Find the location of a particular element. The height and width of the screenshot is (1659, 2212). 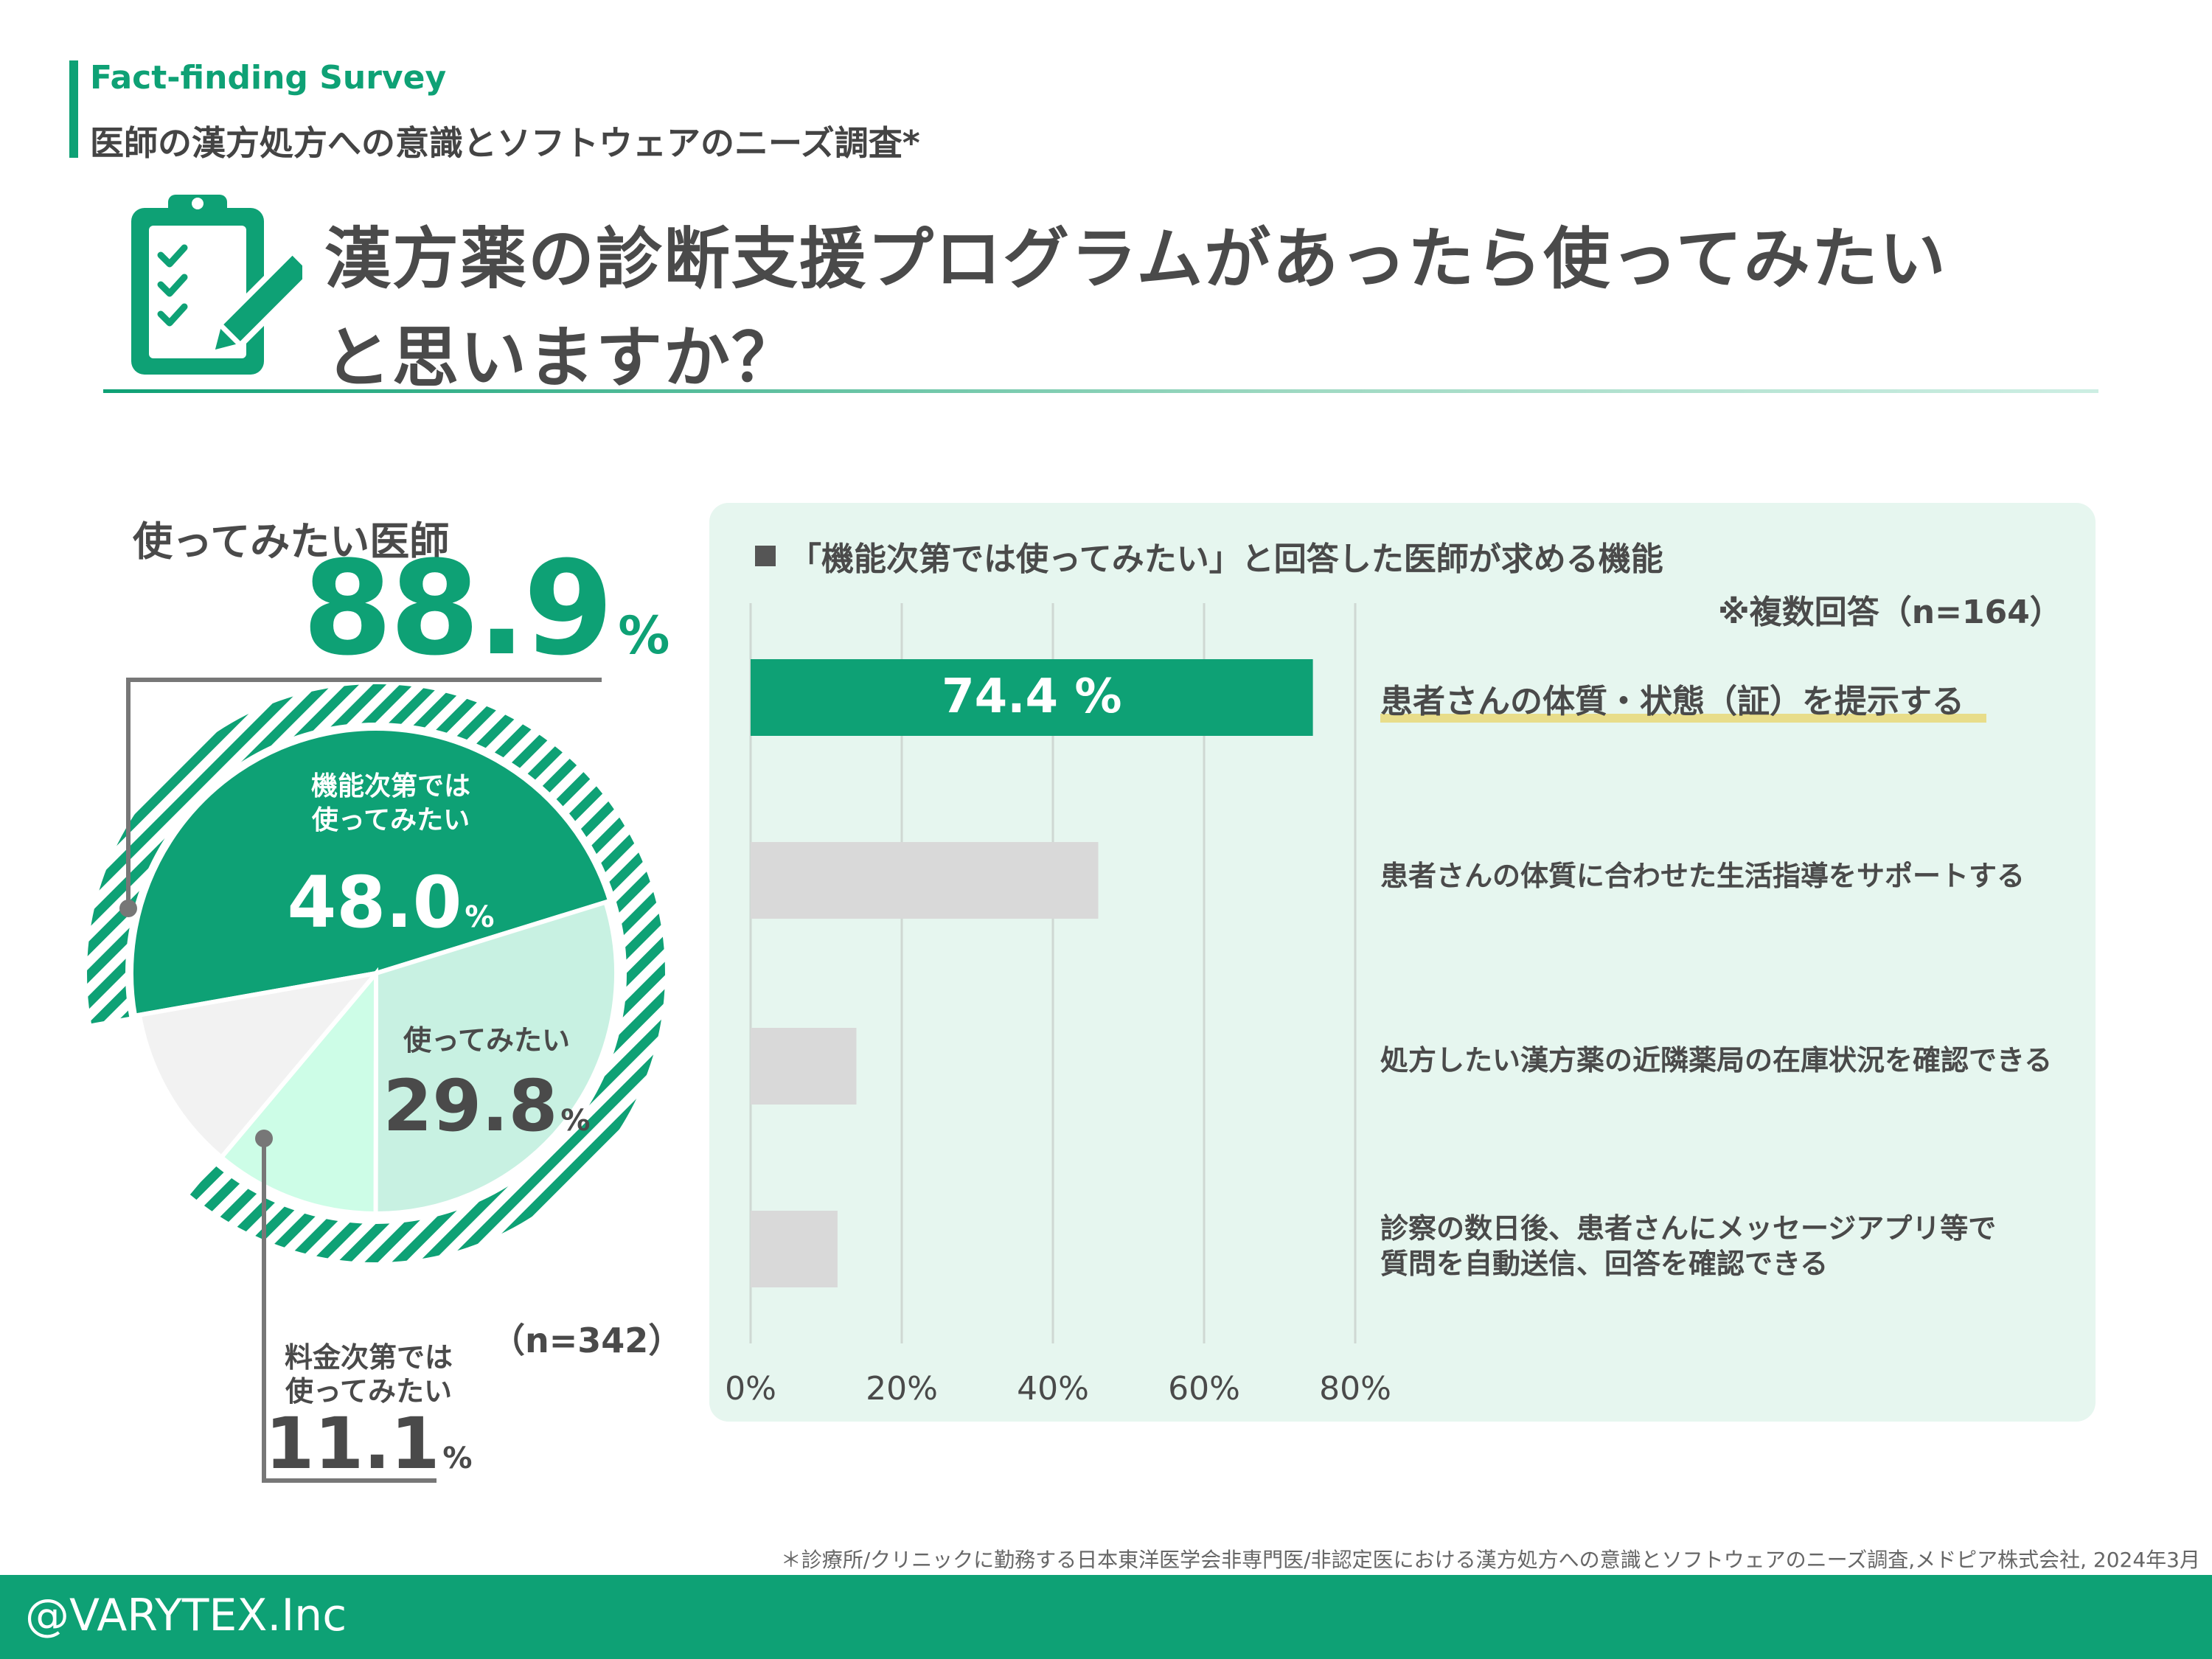

leader-line-total is located at coordinates (364, 793).